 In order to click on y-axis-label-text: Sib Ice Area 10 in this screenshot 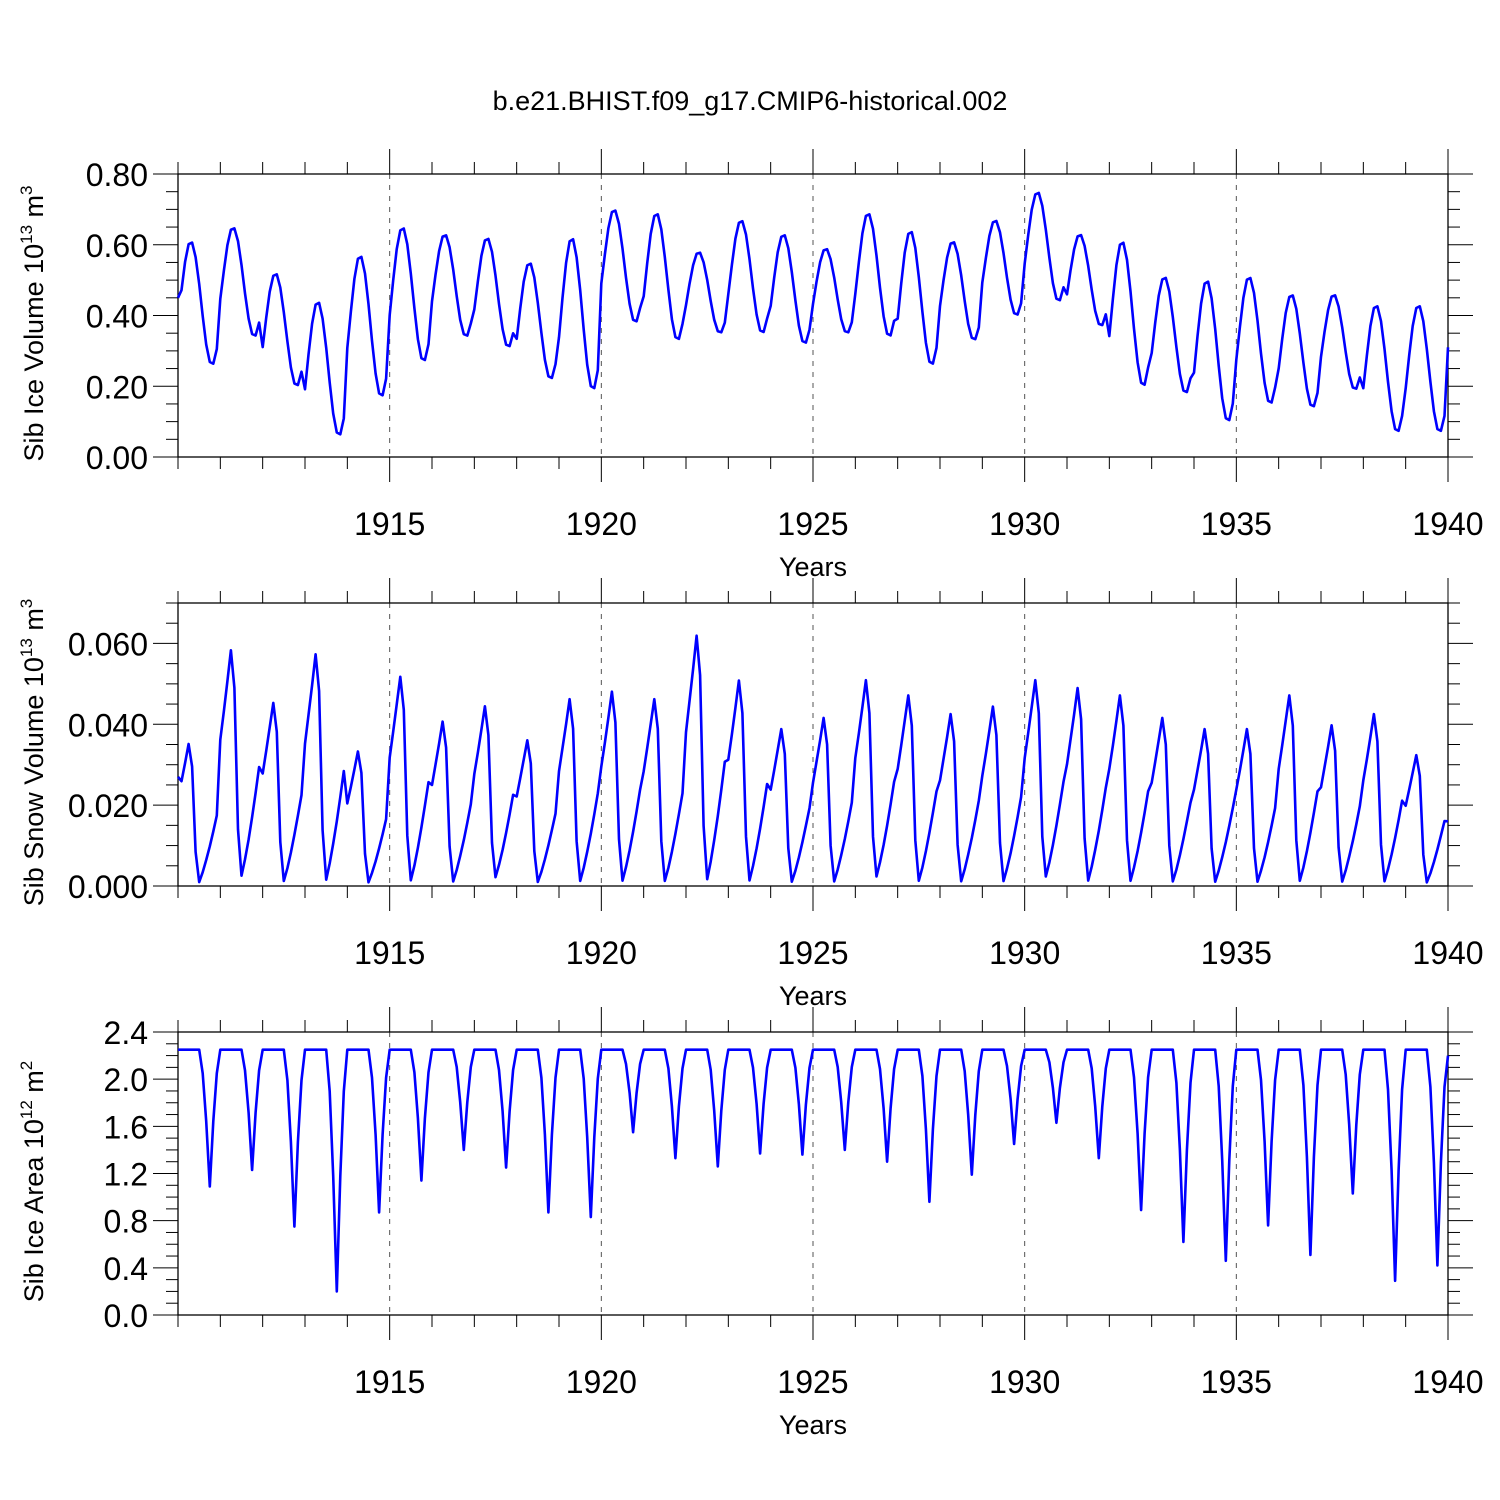, I will do `click(34, 1210)`.